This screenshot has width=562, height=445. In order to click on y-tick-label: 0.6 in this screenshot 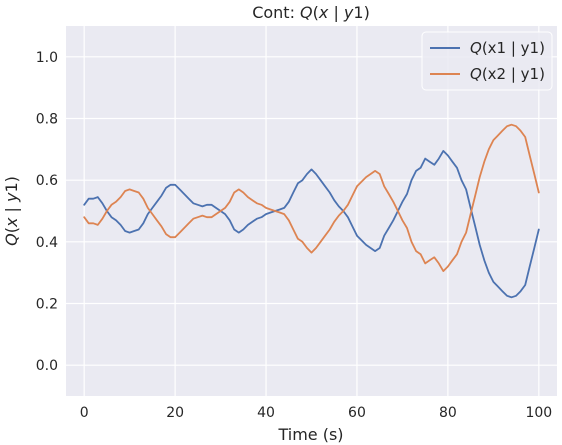, I will do `click(47, 181)`.